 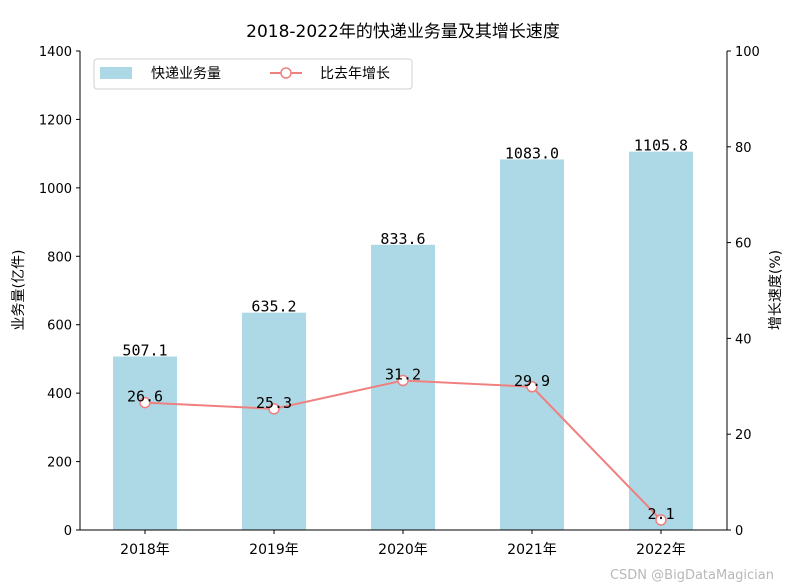 What do you see at coordinates (739, 531) in the screenshot?
I see `y-right-tick-label-0: 0` at bounding box center [739, 531].